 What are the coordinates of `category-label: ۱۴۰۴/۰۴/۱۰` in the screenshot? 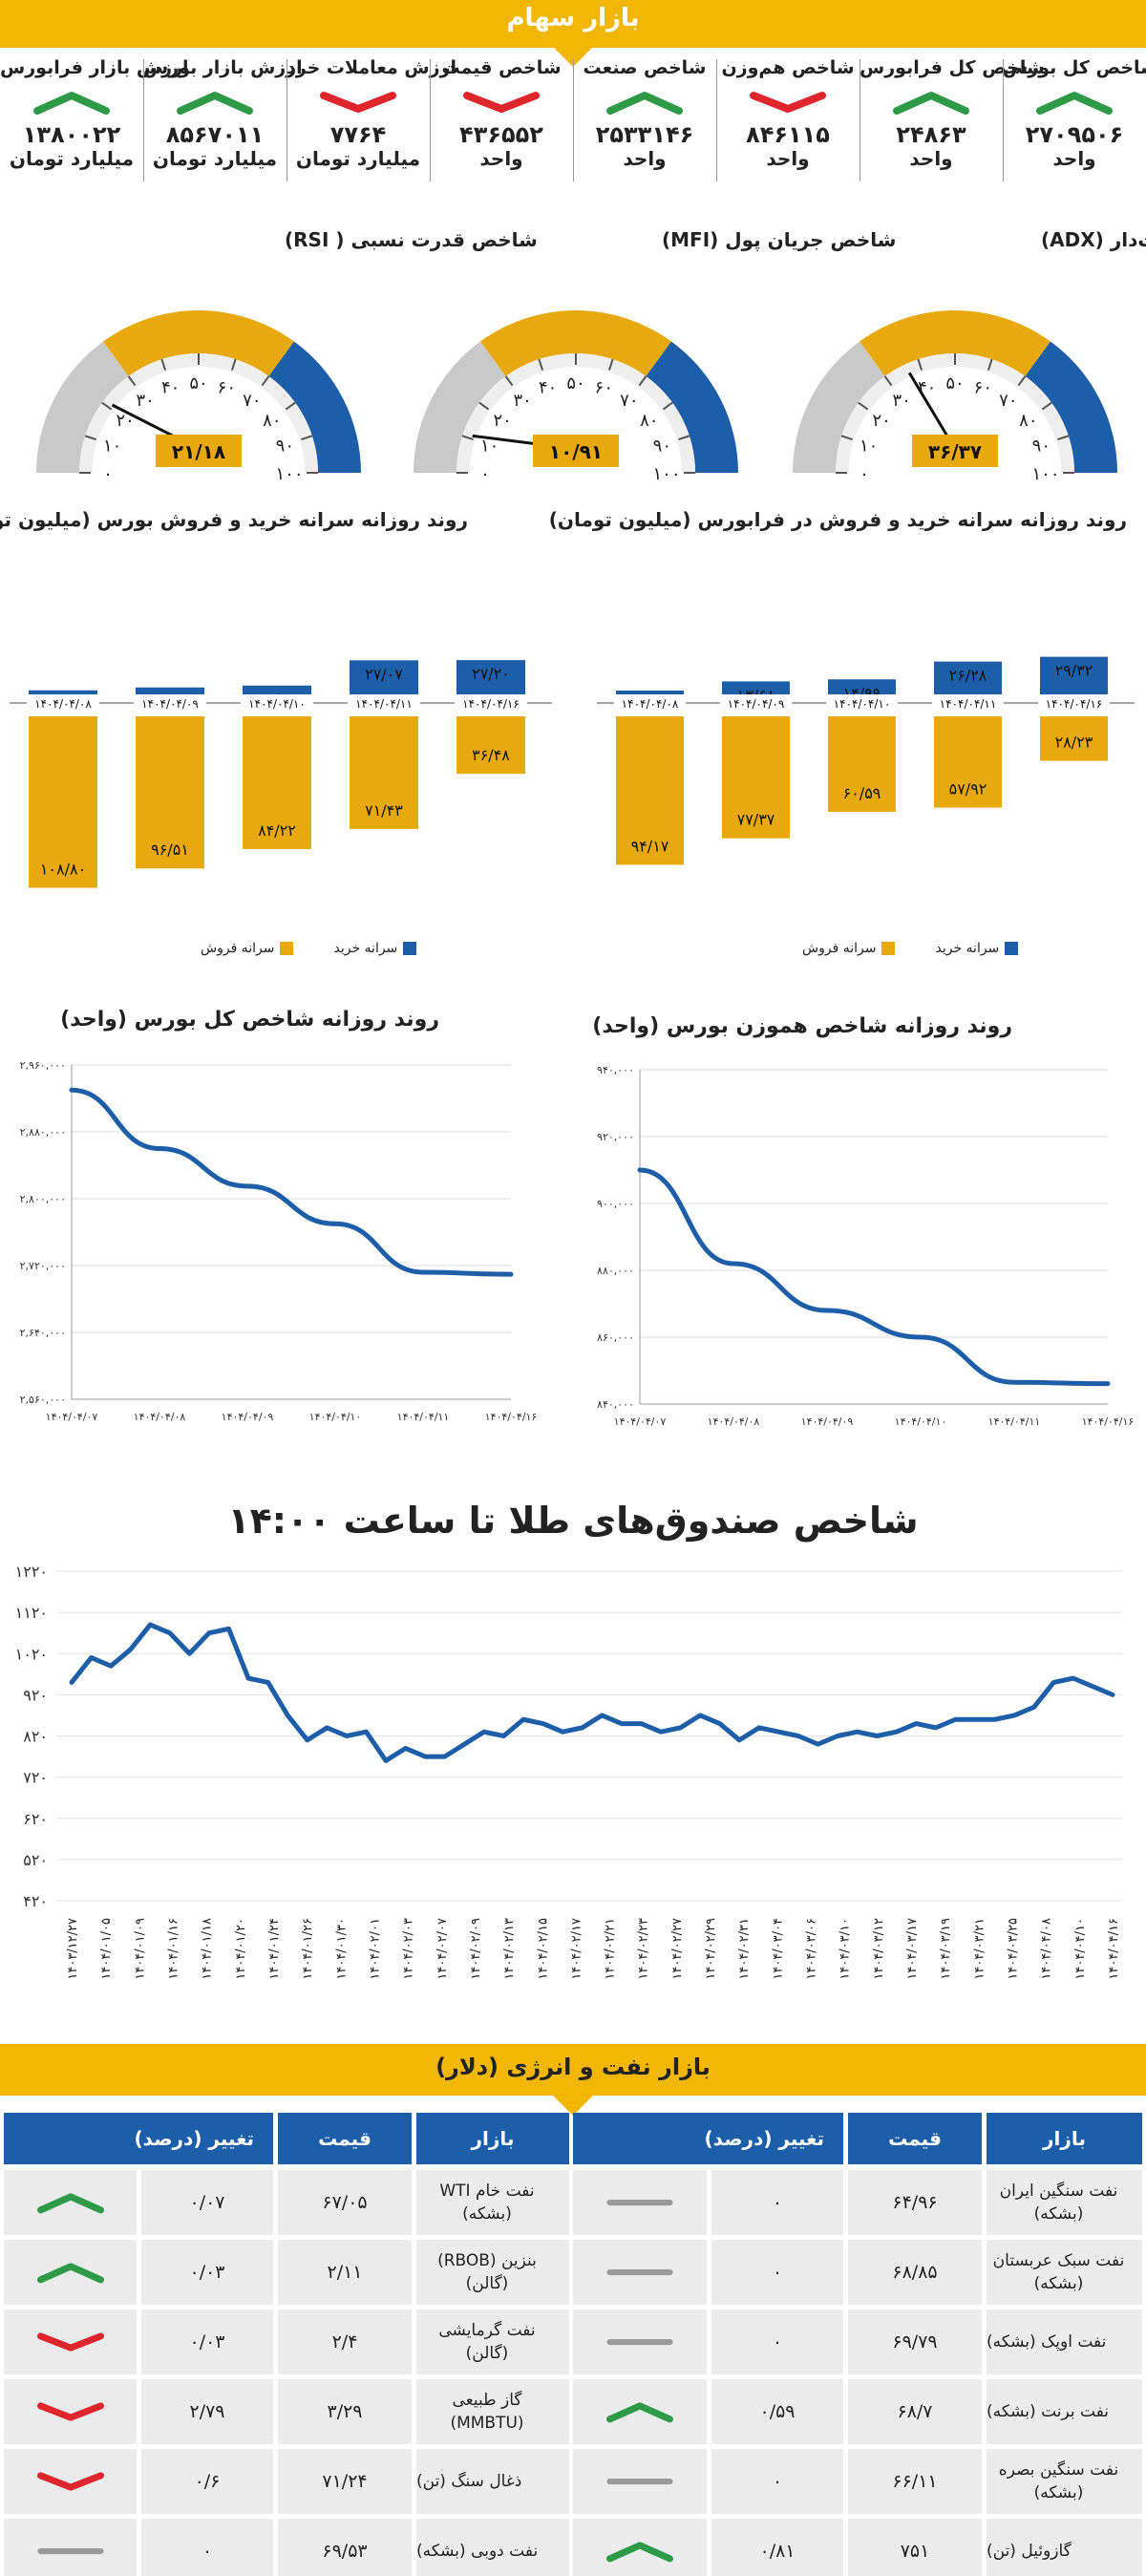 It's located at (277, 704).